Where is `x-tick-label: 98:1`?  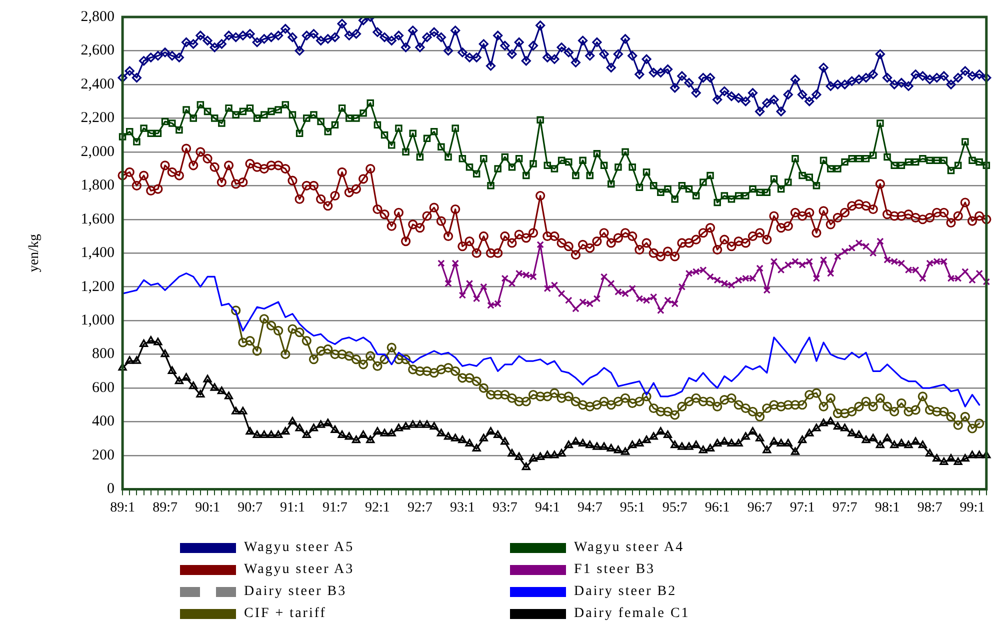 x-tick-label: 98:1 is located at coordinates (887, 508).